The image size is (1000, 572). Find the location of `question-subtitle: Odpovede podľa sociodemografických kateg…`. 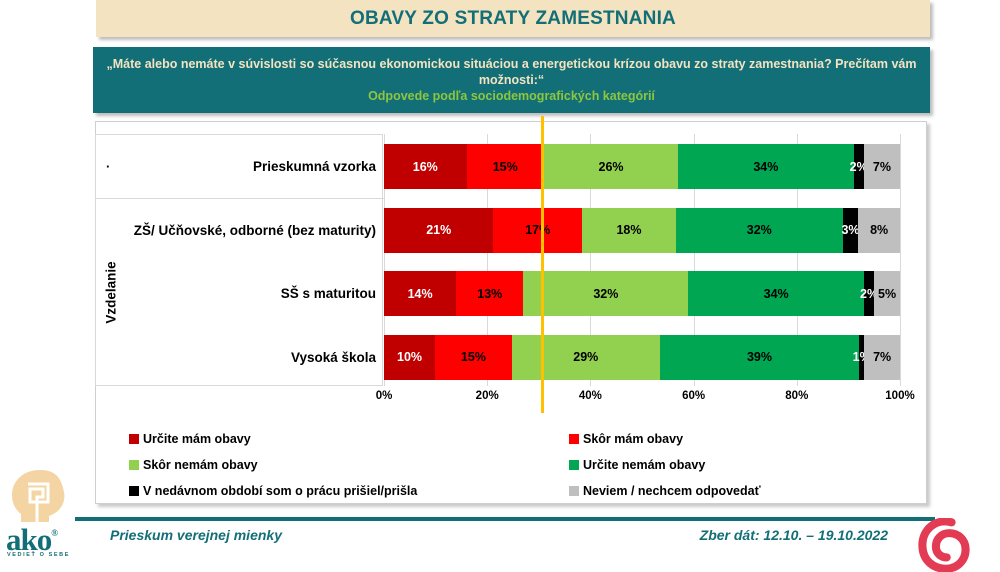

question-subtitle: Odpovede podľa sociodemografických kateg… is located at coordinates (511, 96).